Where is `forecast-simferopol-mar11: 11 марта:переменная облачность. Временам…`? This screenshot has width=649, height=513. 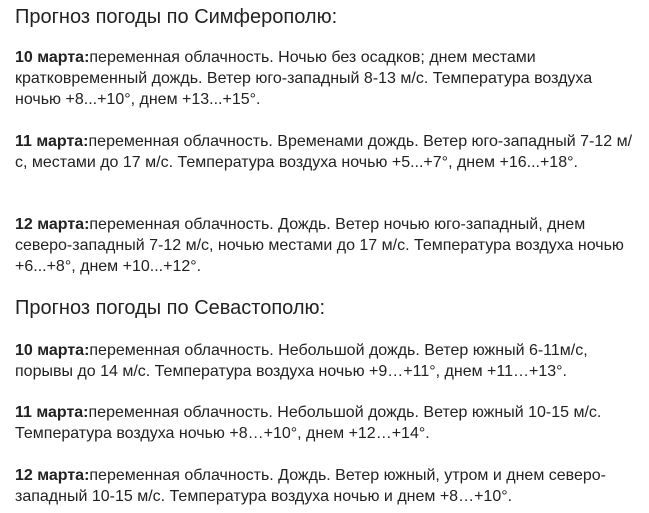 forecast-simferopol-mar11: 11 марта:переменная облачность. Временам… is located at coordinates (326, 152).